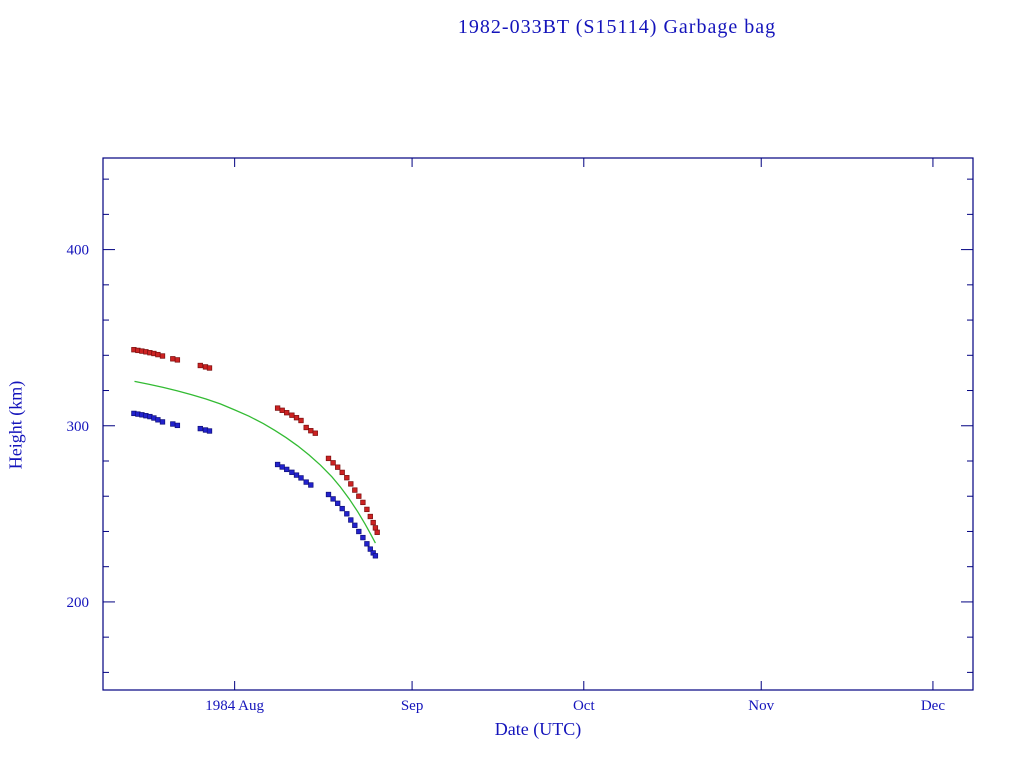 Image resolution: width=1024 pixels, height=768 pixels. I want to click on x-tick-label: Nov, so click(761, 706).